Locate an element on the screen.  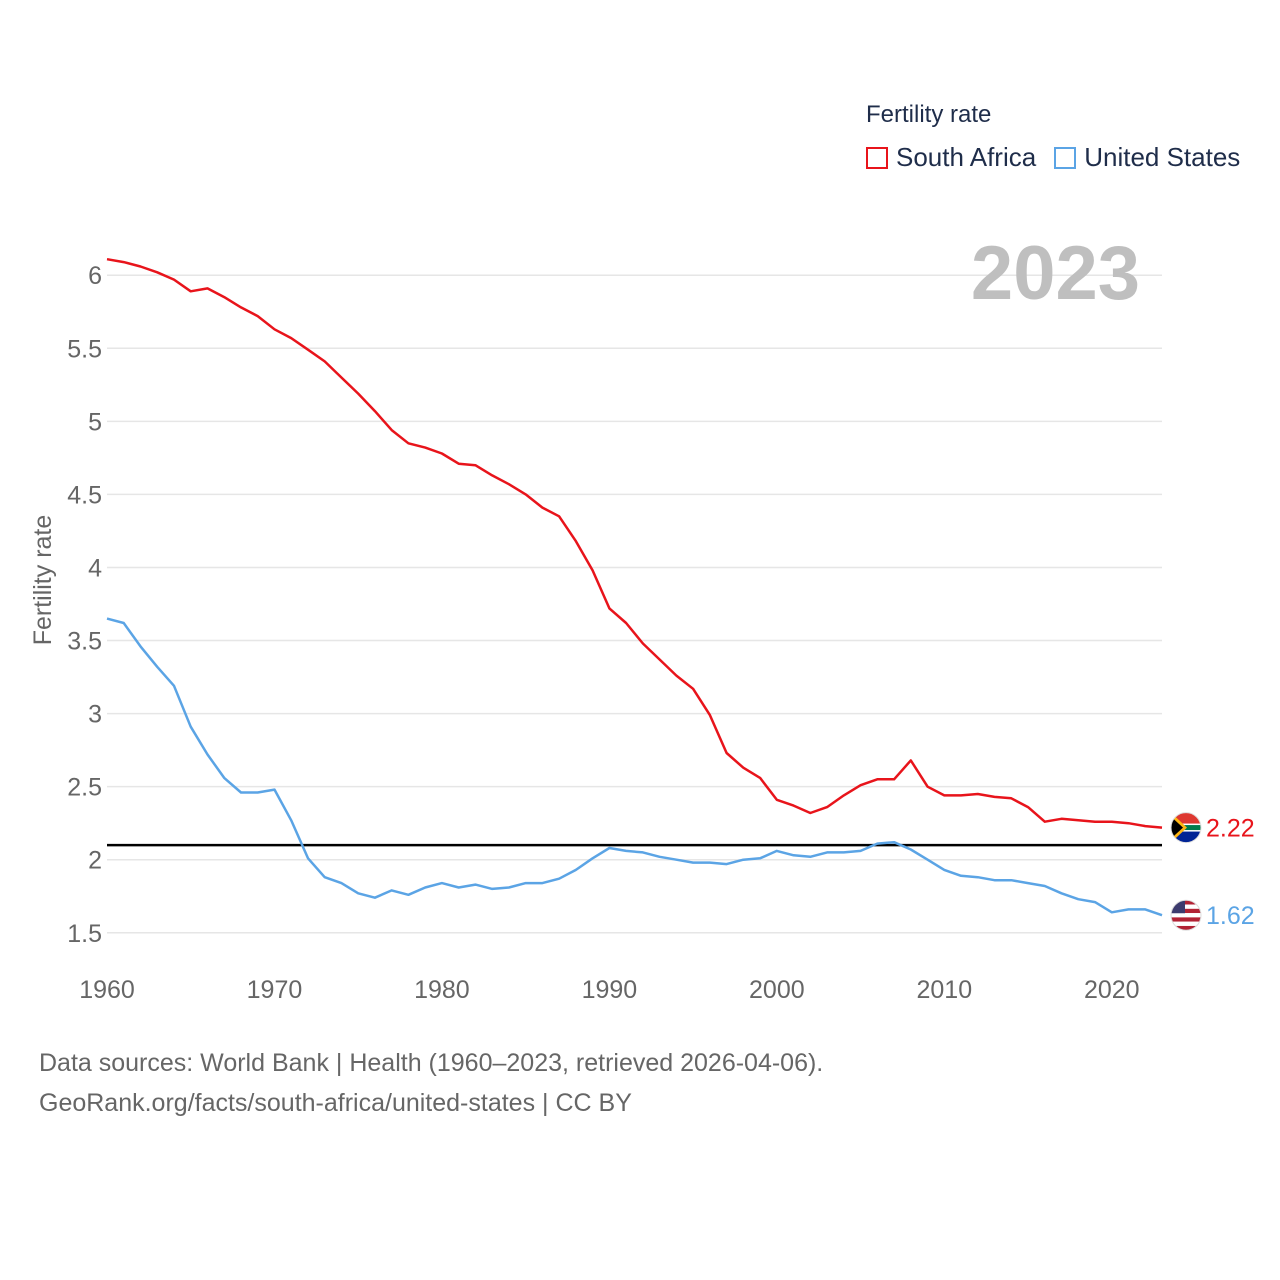
y-axis-ticks: 1.5 2 2.5 3 3.5 4 4.5 5 5.5 6 is located at coordinates (84, 605).